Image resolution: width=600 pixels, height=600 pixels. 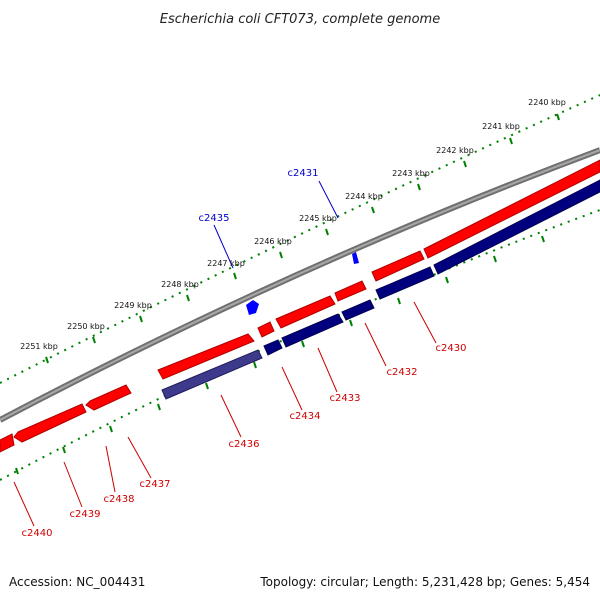 I want to click on gene-c2438-arrow, so click(x=108, y=397).